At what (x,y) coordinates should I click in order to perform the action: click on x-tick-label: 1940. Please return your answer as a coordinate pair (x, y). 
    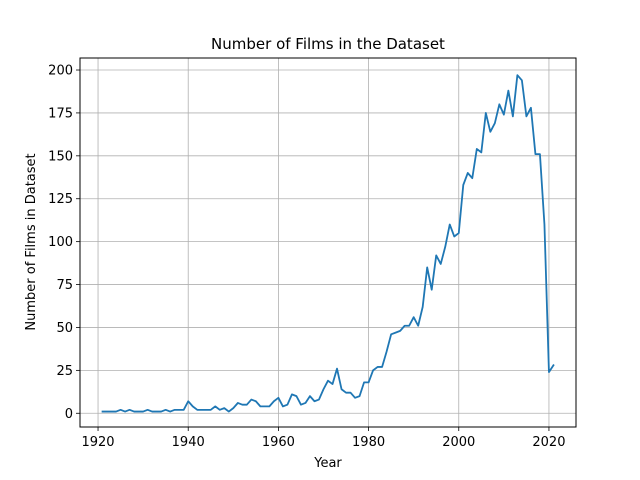
    Looking at the image, I should click on (188, 442).